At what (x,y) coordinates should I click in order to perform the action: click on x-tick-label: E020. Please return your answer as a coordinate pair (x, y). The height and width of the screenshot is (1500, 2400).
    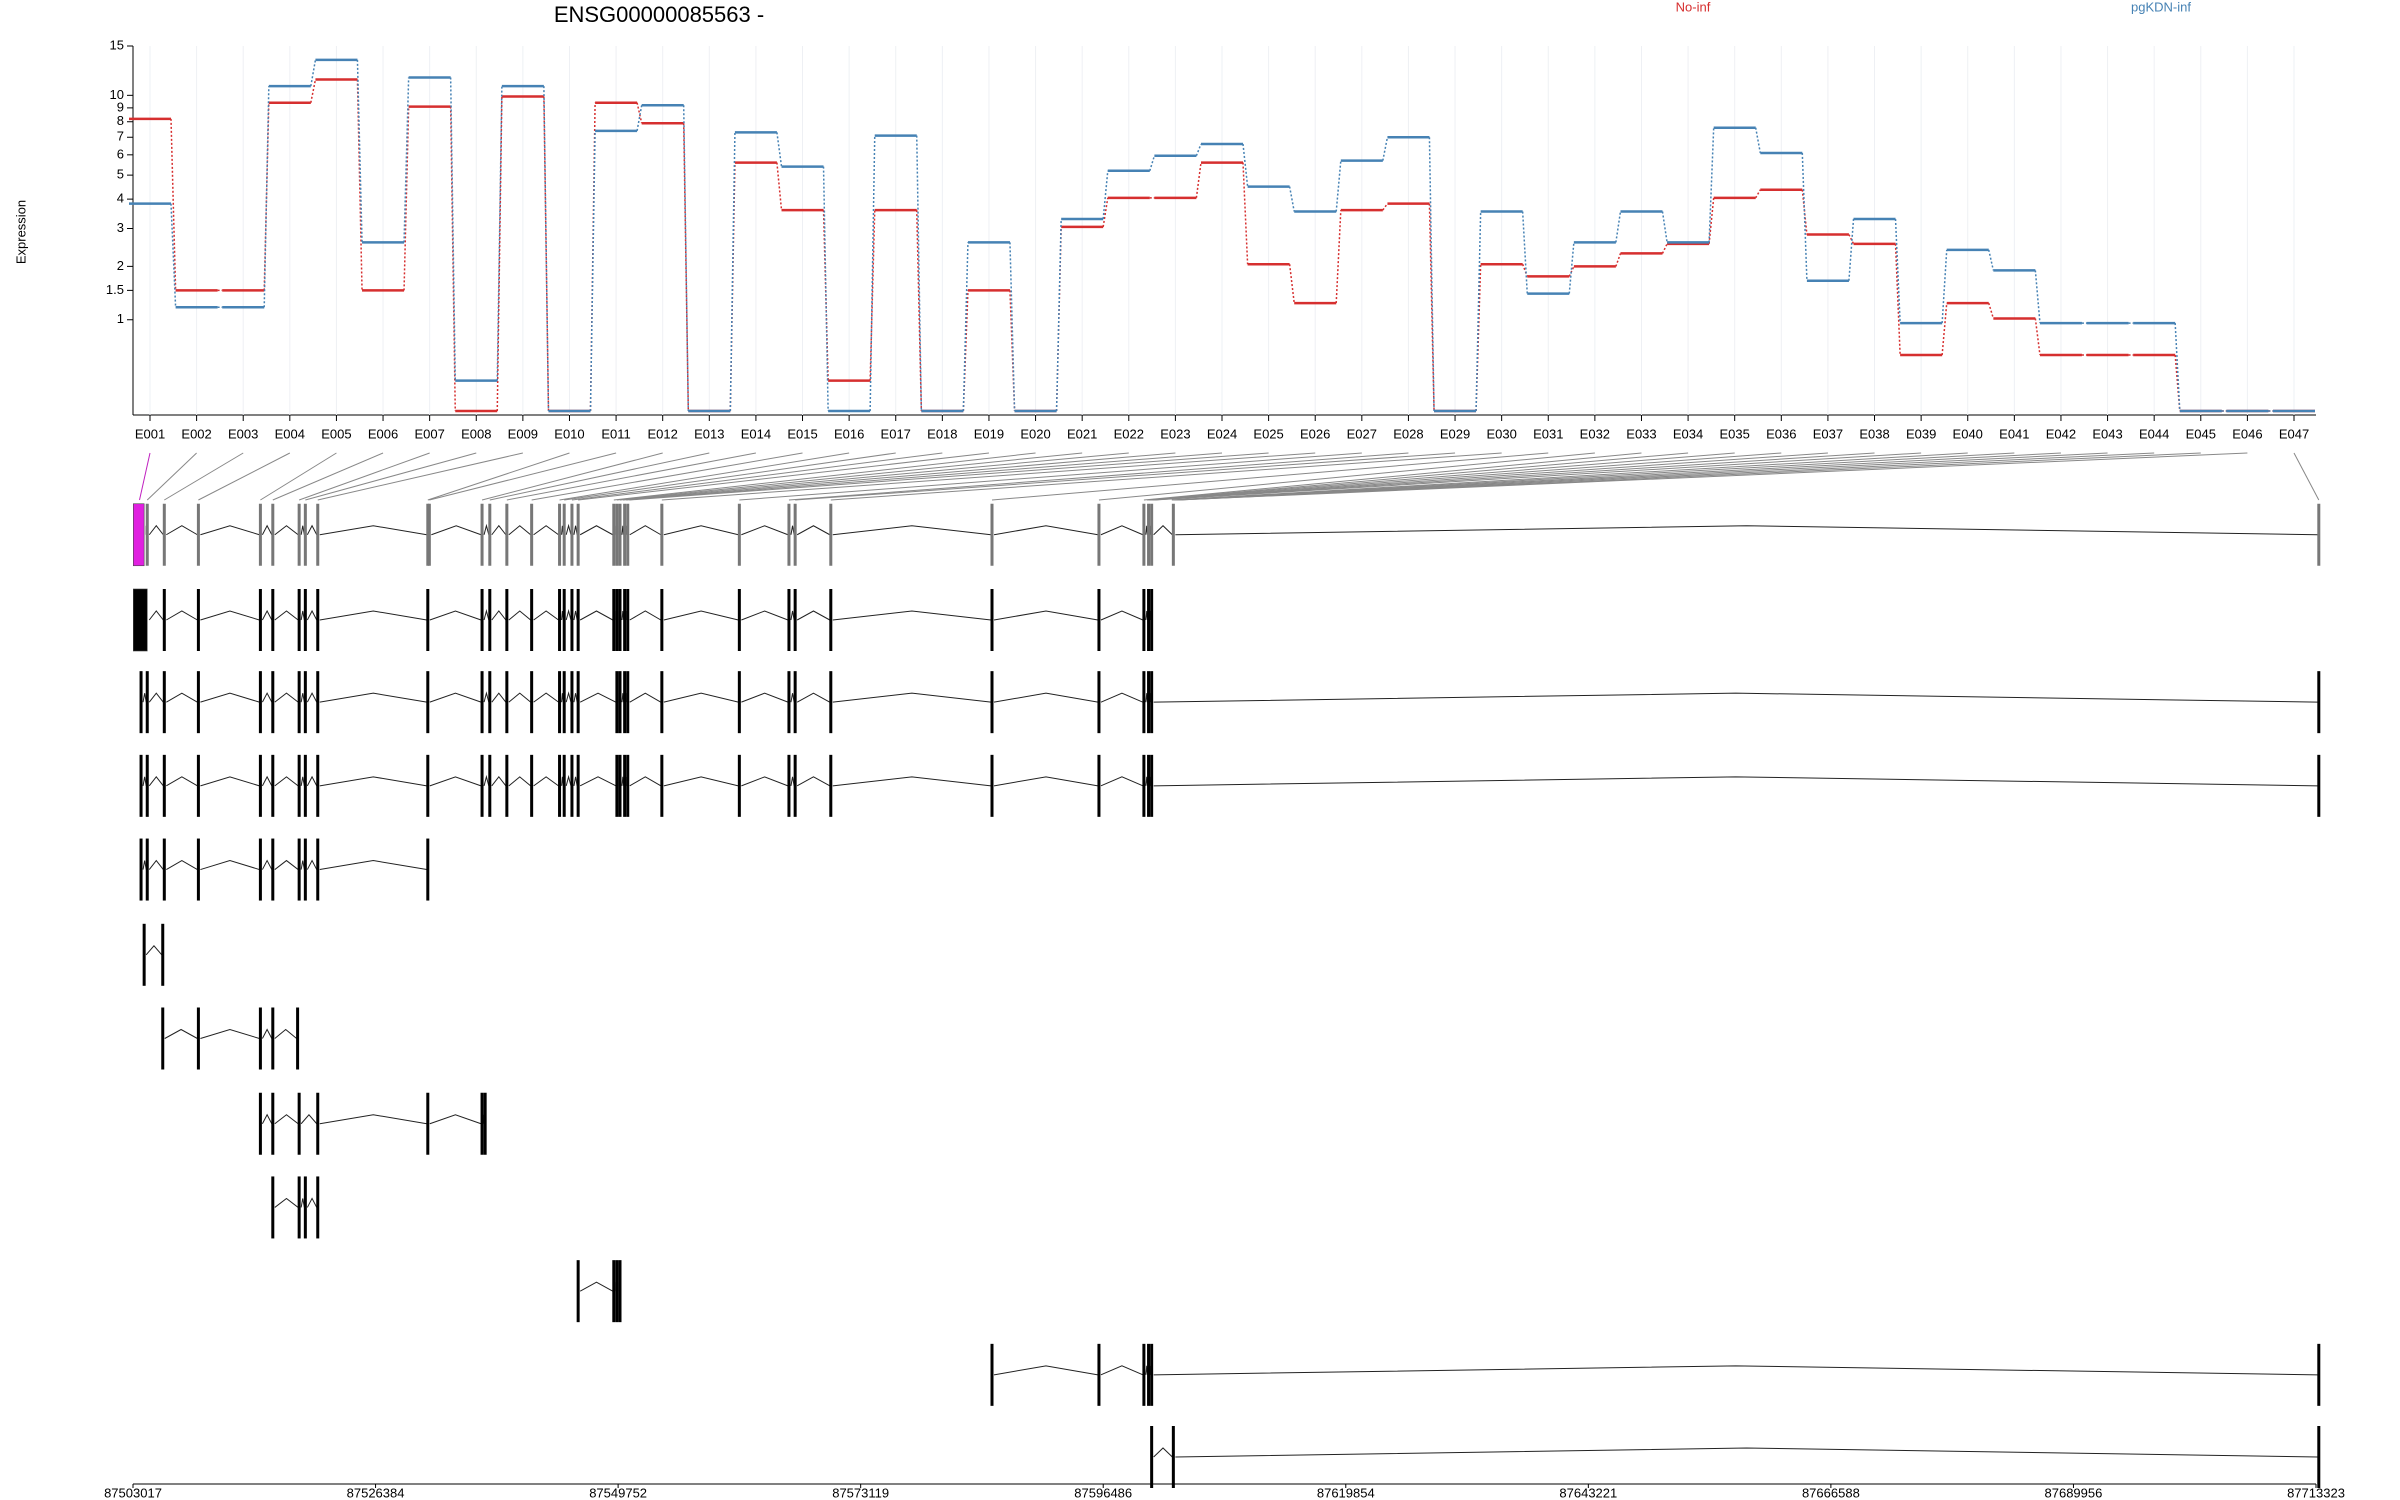
    Looking at the image, I should click on (1035, 433).